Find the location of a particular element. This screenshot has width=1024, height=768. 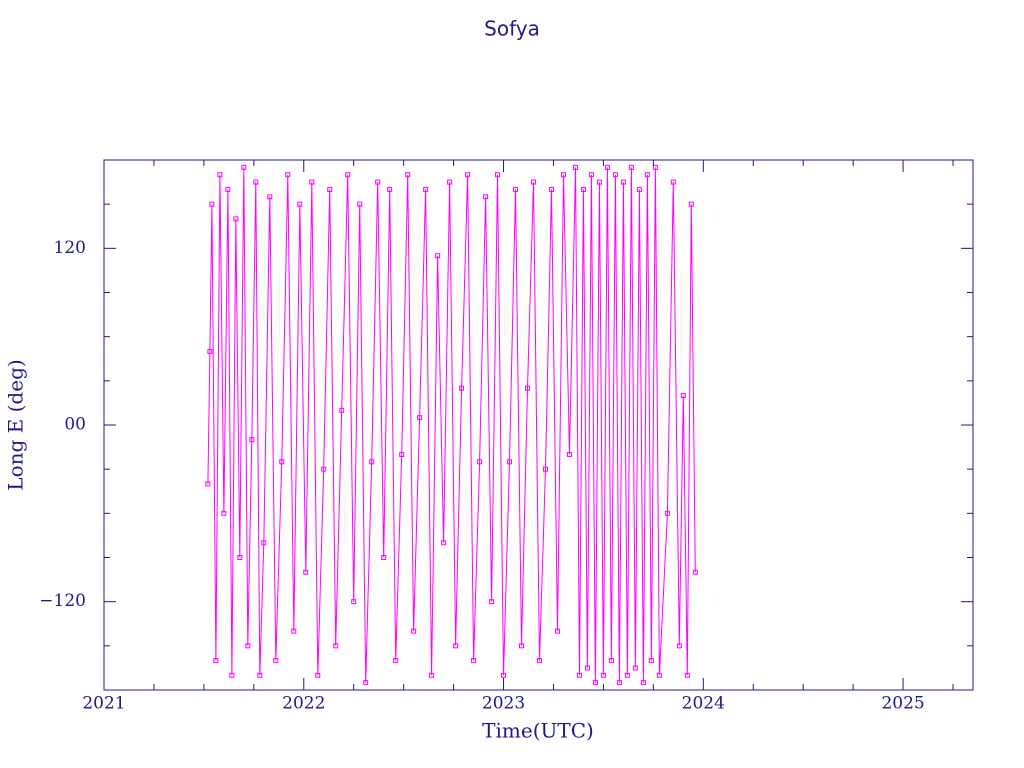

chart-title: Sofya is located at coordinates (512, 29).